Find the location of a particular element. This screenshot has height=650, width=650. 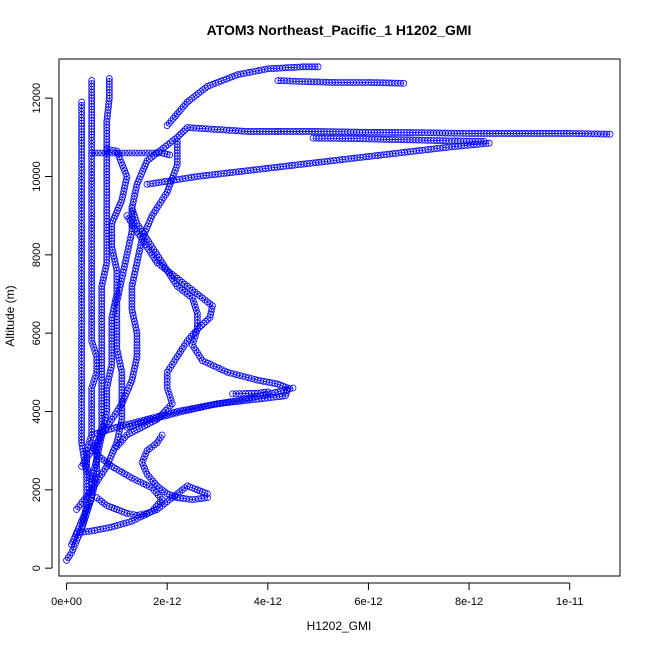

x-tick-label: 2e-12 is located at coordinates (167, 602).